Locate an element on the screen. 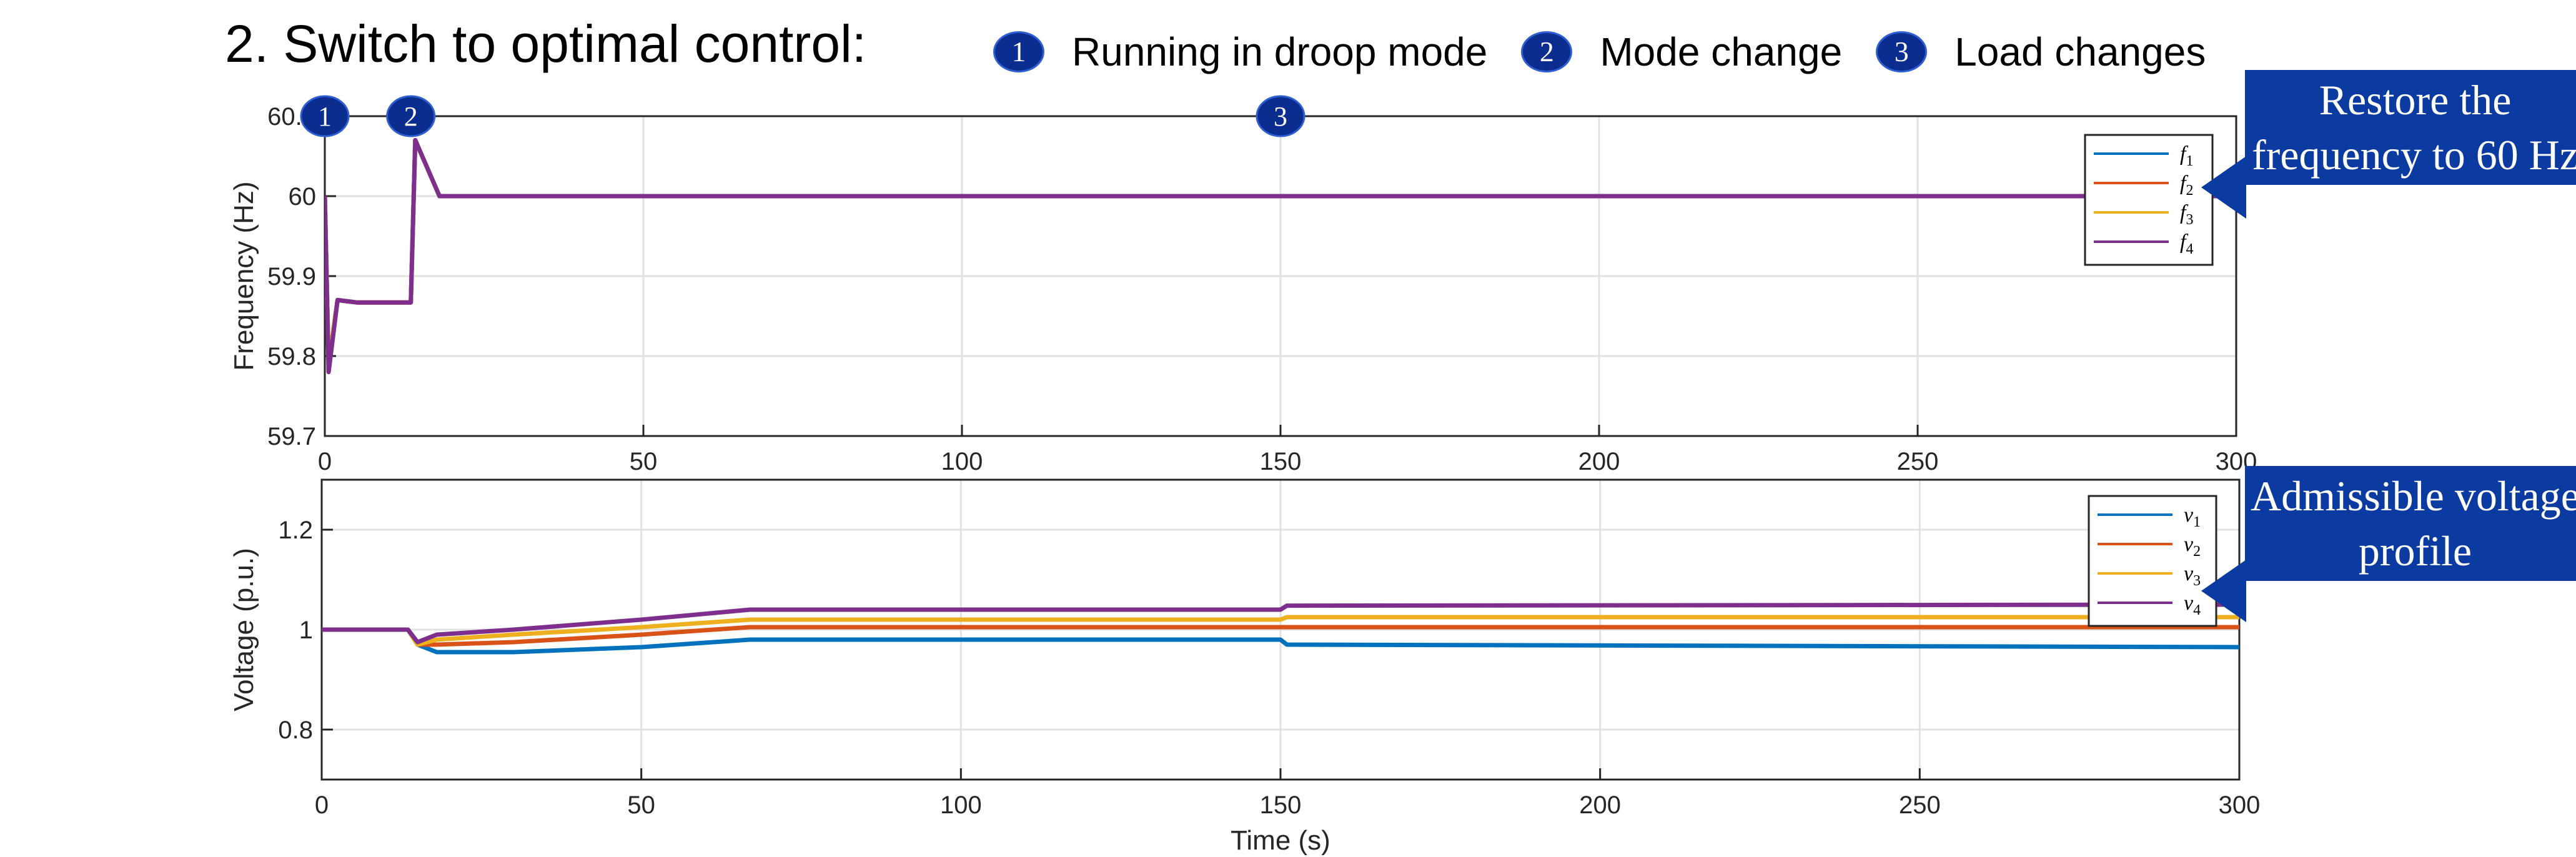 This screenshot has height=857, width=2576. event-marker-1: 1 is located at coordinates (325, 116).